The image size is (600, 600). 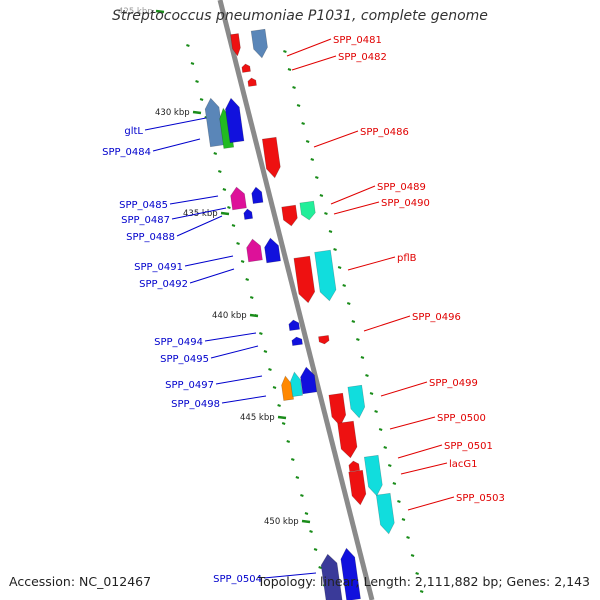 What do you see at coordinates (480, 498) in the screenshot?
I see `gene-label: SPP_0503` at bounding box center [480, 498].